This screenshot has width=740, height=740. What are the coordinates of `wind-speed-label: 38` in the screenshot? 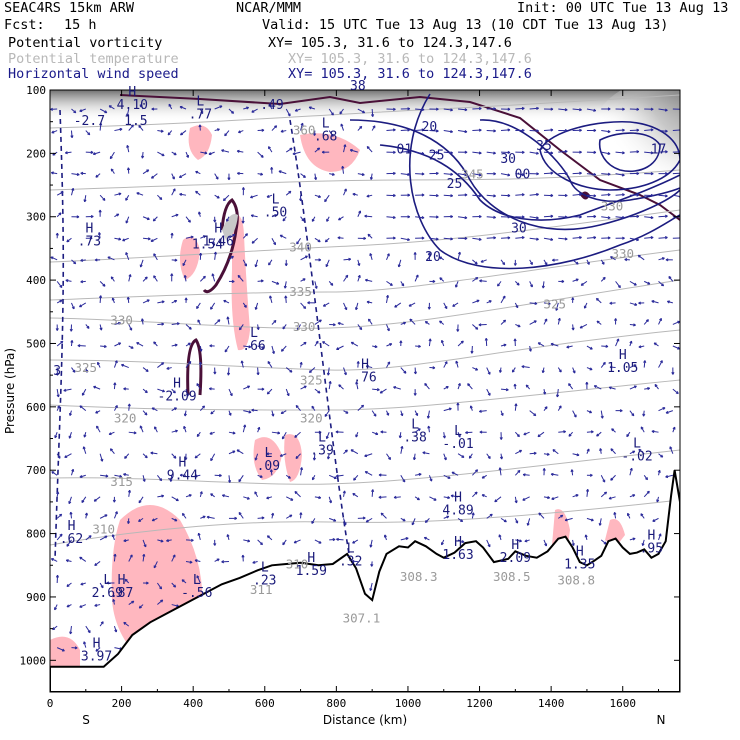 It's located at (358, 86).